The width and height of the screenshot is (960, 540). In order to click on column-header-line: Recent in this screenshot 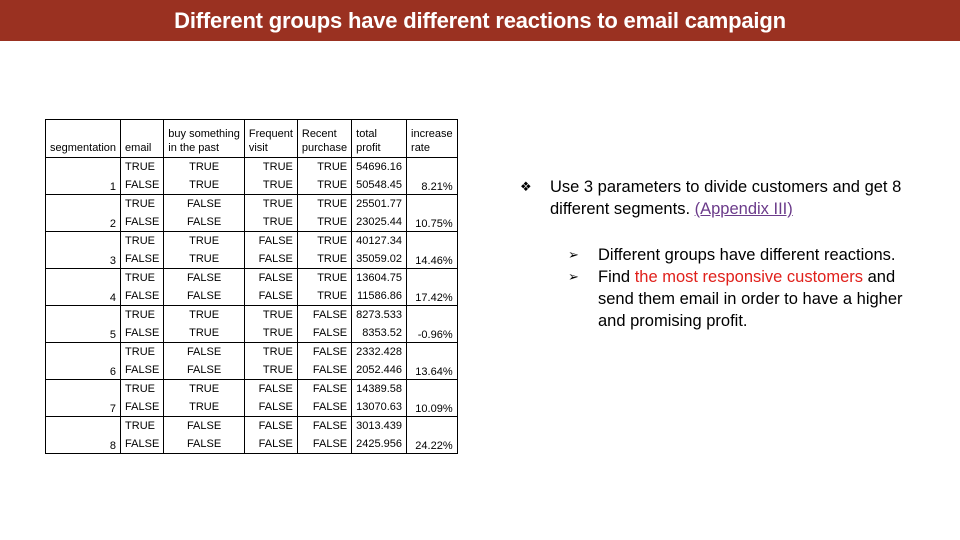, I will do `click(319, 134)`.